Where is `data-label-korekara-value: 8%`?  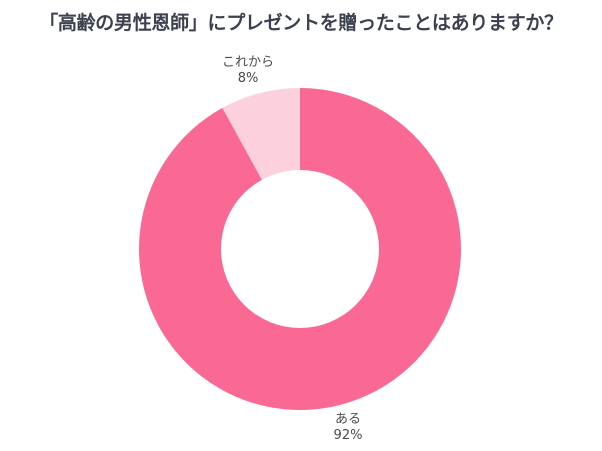
data-label-korekara-value: 8% is located at coordinates (248, 78).